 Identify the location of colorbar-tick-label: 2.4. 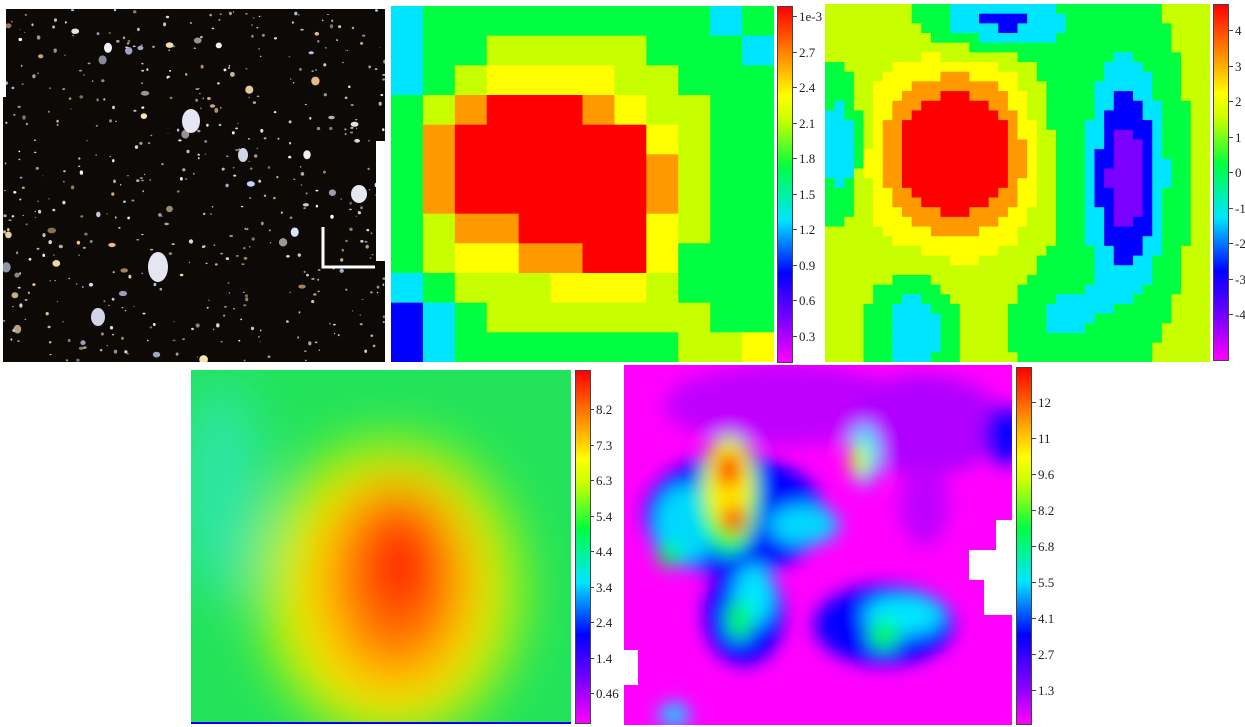
(804, 87).